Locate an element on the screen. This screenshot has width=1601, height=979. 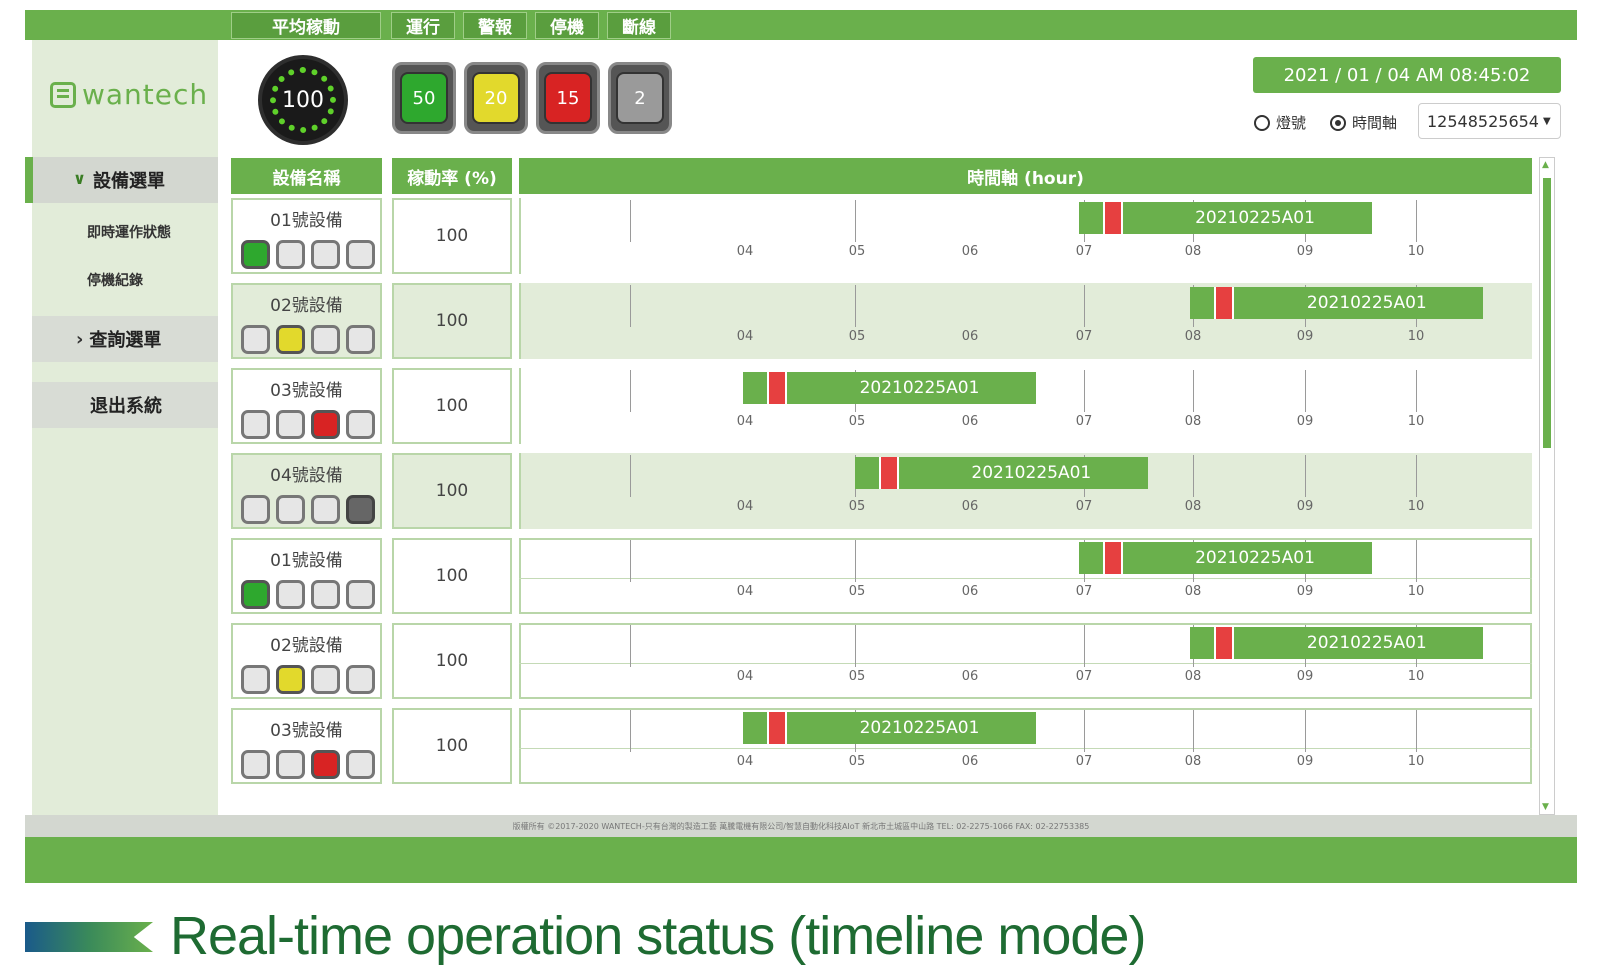
tab-alarm: 警報 is located at coordinates (495, 25).